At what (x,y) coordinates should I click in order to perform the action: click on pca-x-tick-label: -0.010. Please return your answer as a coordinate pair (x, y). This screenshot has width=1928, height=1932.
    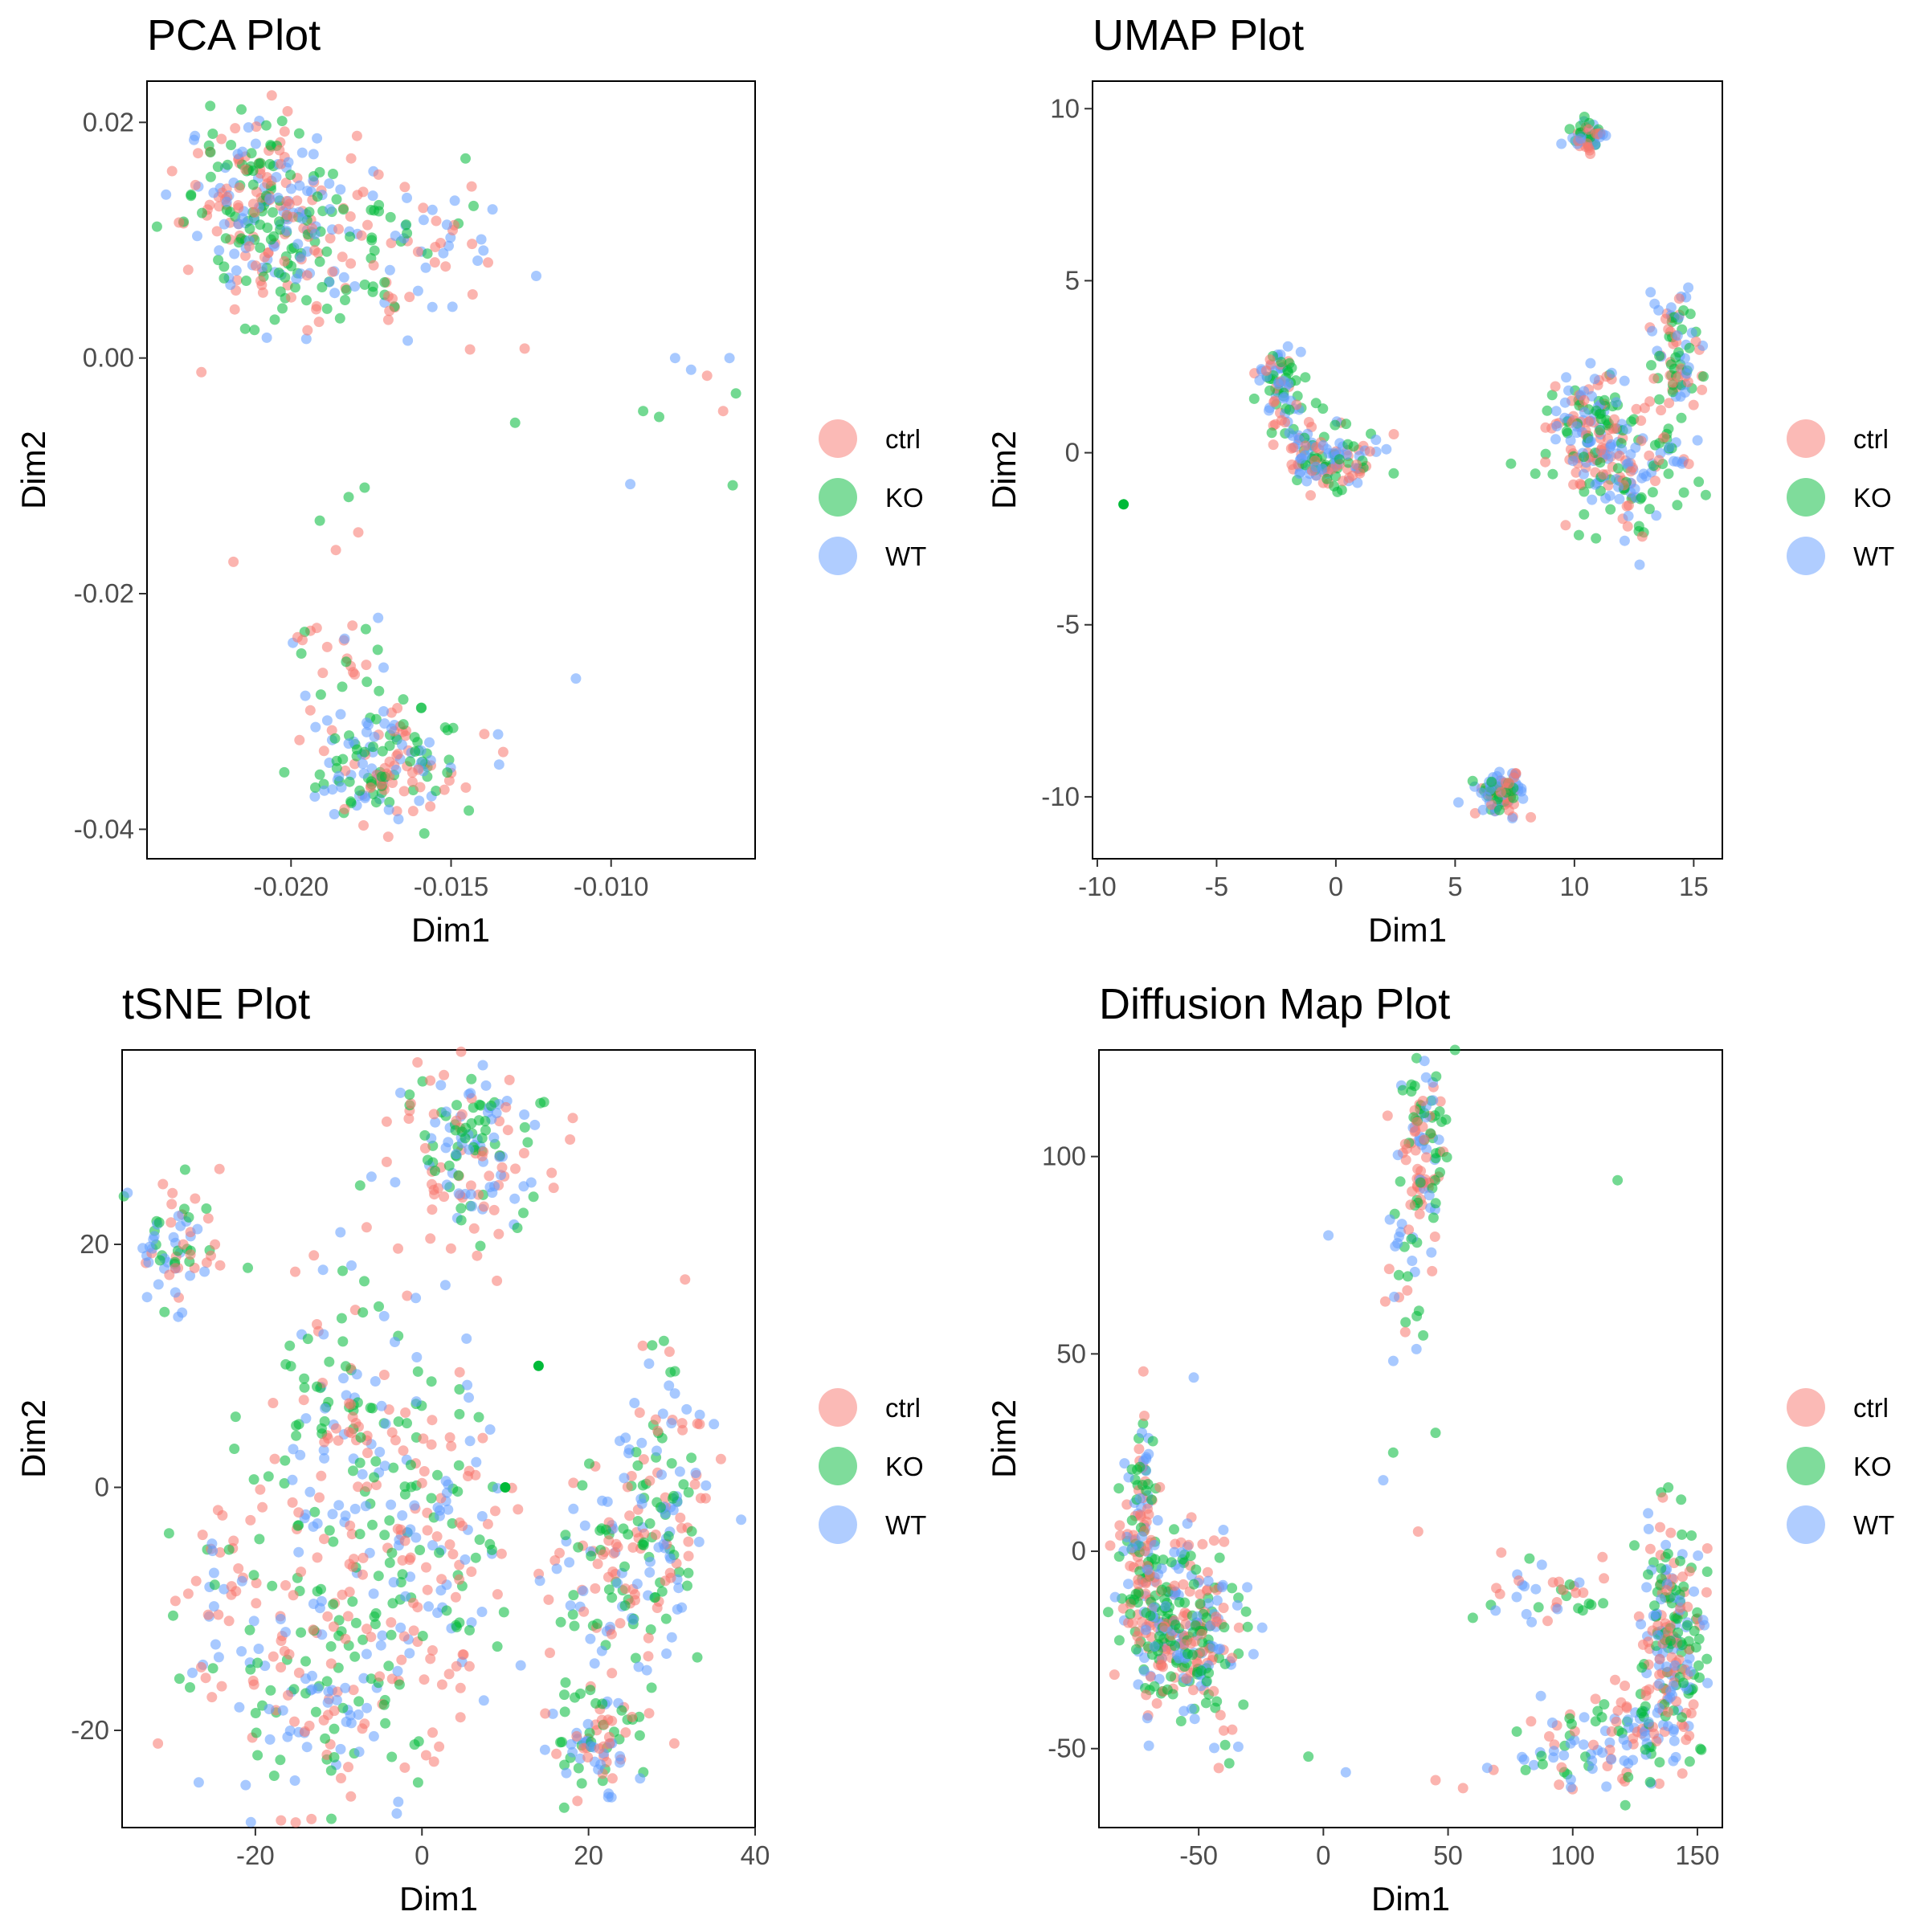
    Looking at the image, I should click on (611, 887).